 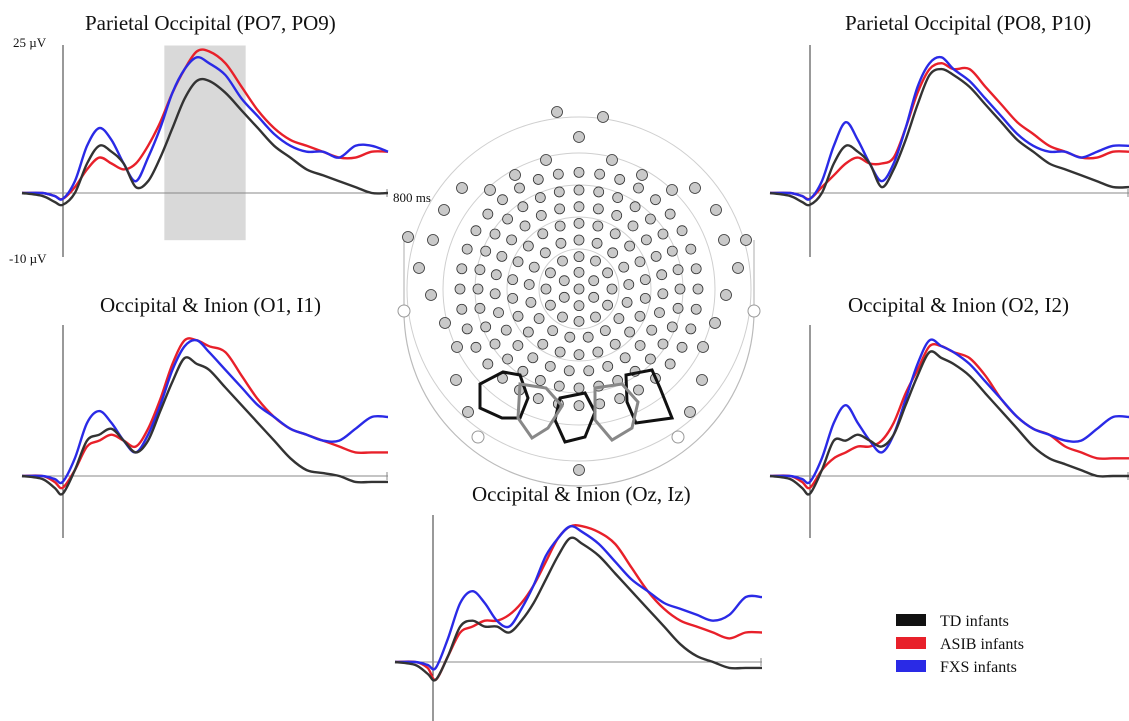 What do you see at coordinates (958, 305) in the screenshot?
I see `panel-title-oi-right: Occipital & Inion (O2, I2)` at bounding box center [958, 305].